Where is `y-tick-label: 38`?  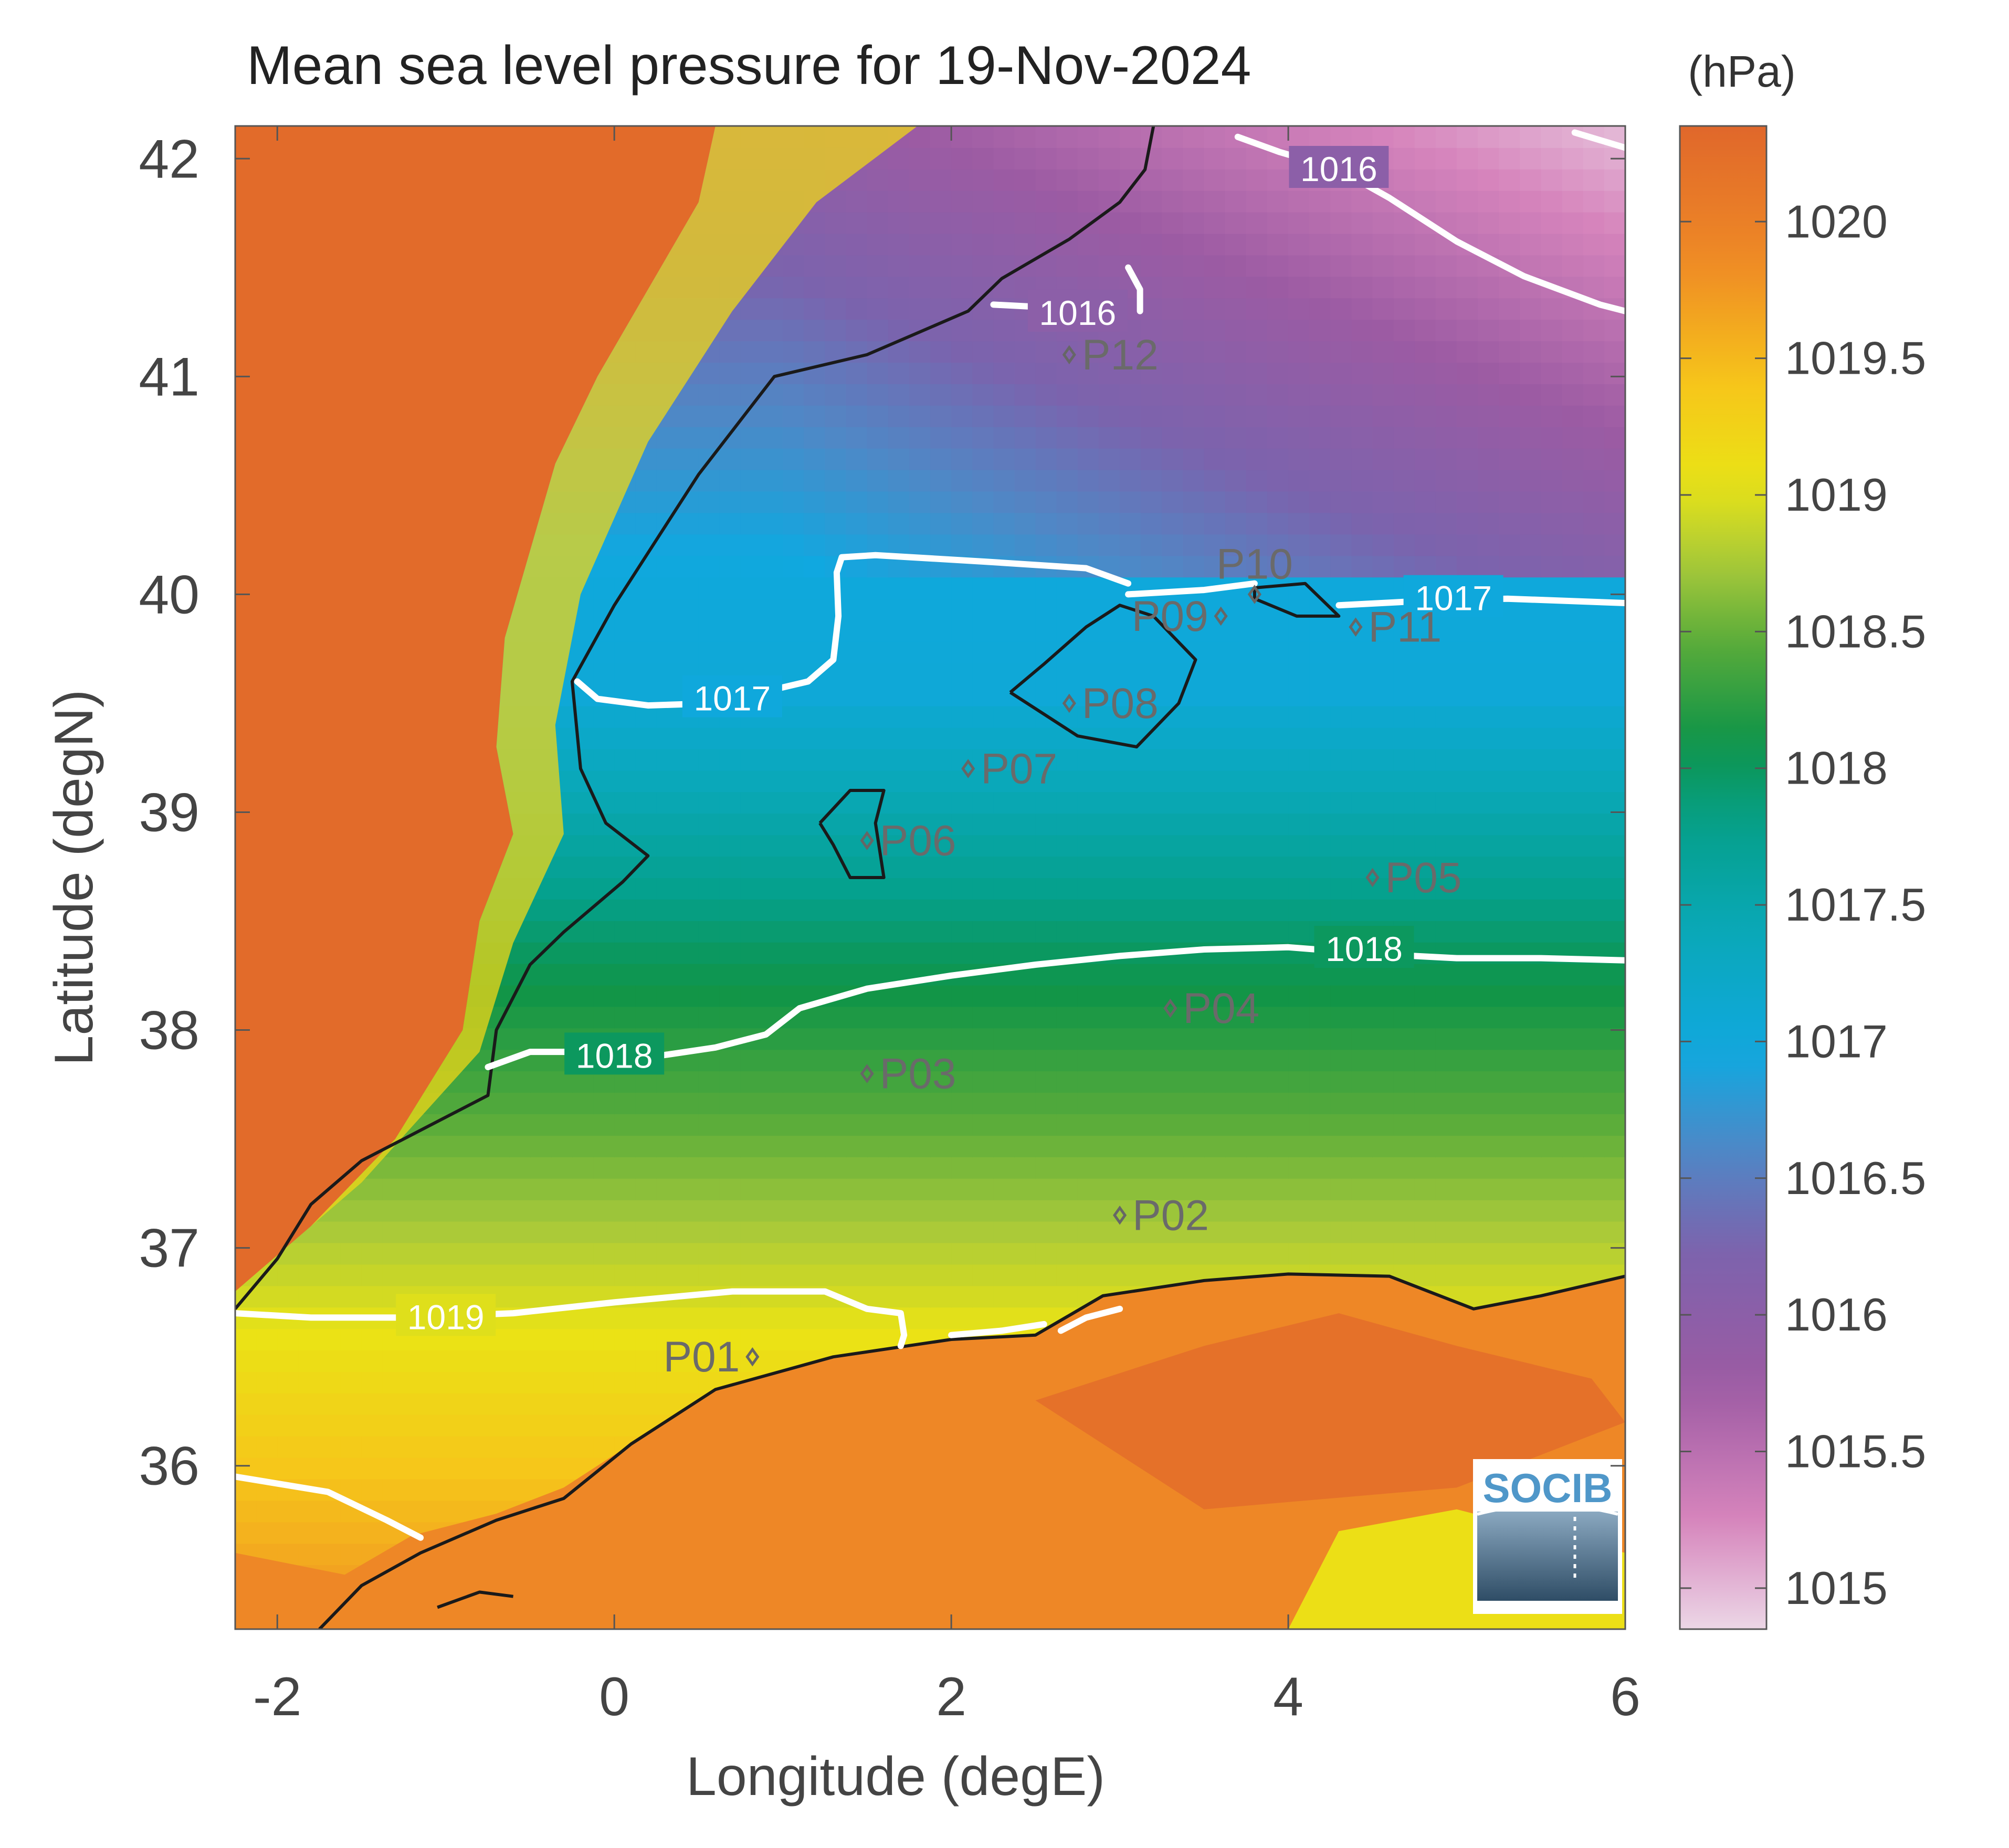
y-tick-label: 38 is located at coordinates (169, 1030).